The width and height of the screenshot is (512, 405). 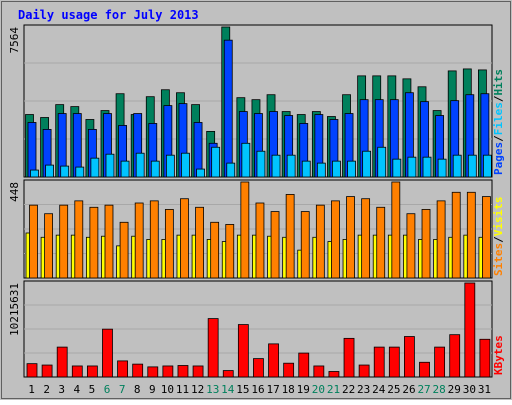 What do you see at coordinates (108, 15) in the screenshot?
I see `chart-title: Daily usage for July 2013` at bounding box center [108, 15].